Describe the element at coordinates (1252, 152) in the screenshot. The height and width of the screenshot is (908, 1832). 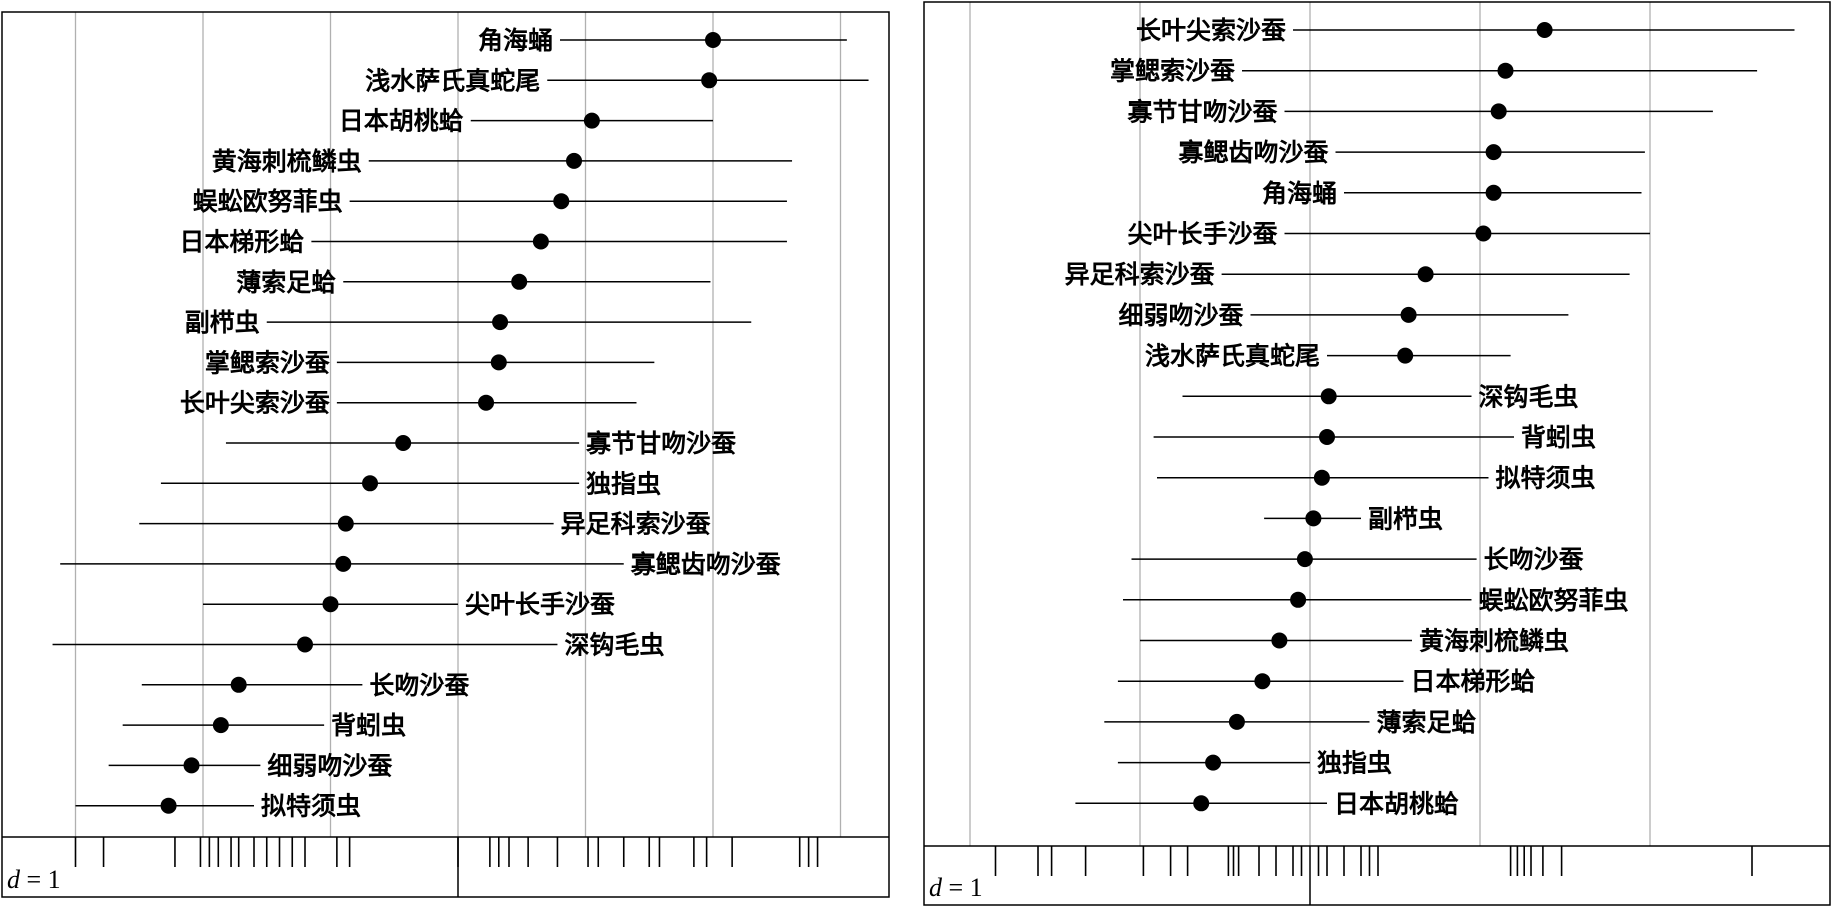
I see `row-label: 寡鳃齿吻沙蚕` at that location.